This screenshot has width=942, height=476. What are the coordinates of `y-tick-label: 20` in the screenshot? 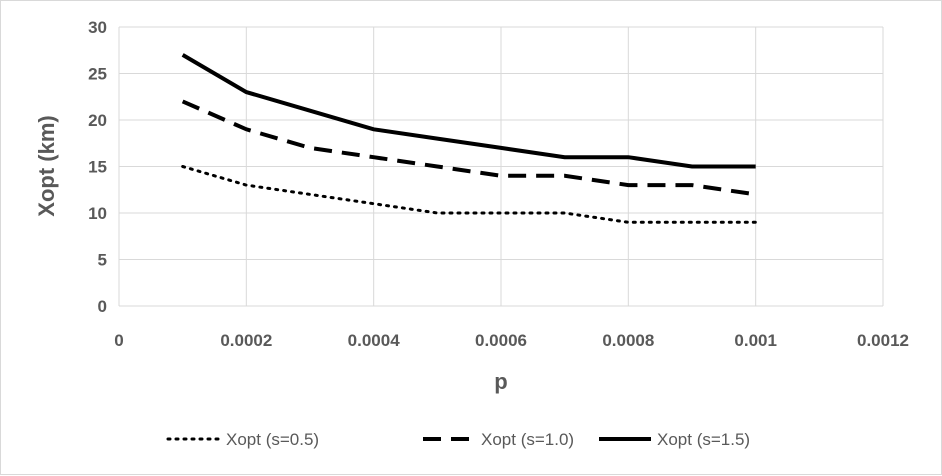 It's located at (97, 120).